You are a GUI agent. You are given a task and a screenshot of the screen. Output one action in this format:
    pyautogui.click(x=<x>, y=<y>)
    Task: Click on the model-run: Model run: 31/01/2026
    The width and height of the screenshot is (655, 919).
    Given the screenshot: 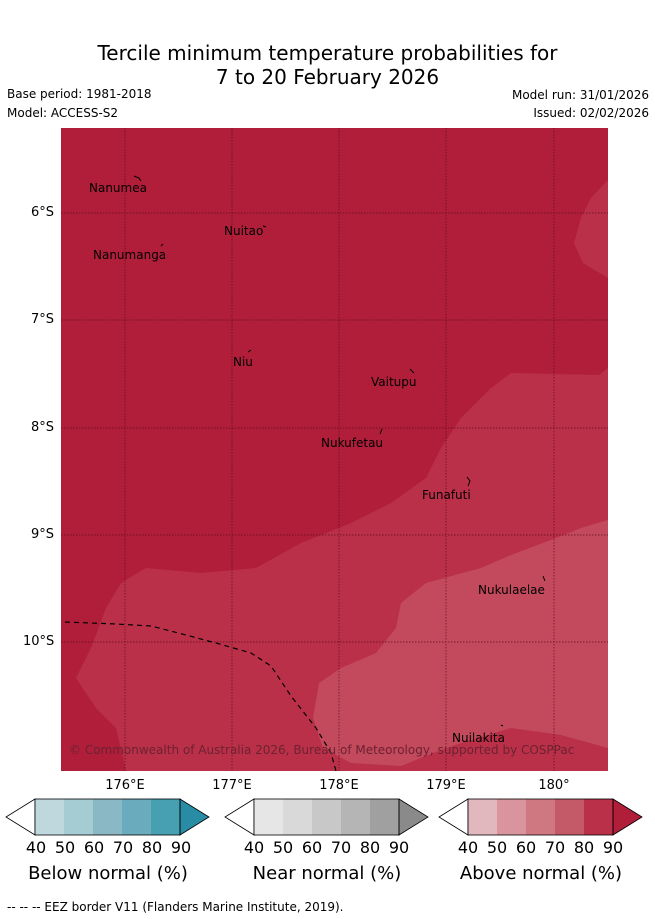 What is the action you would take?
    pyautogui.click(x=580, y=95)
    